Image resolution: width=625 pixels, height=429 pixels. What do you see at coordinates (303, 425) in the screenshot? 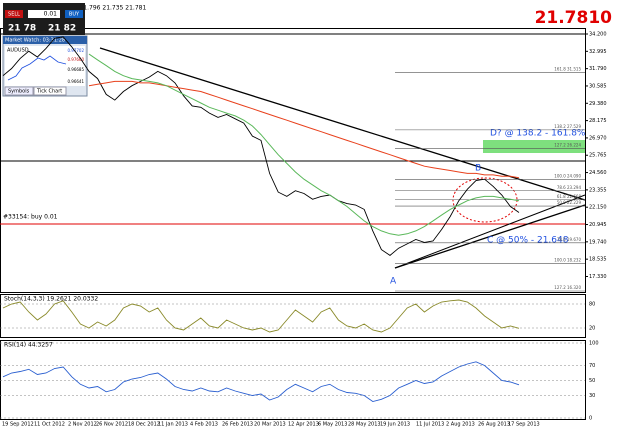
I see `x-tick-label: 12 Apr 2013` at bounding box center [303, 425].